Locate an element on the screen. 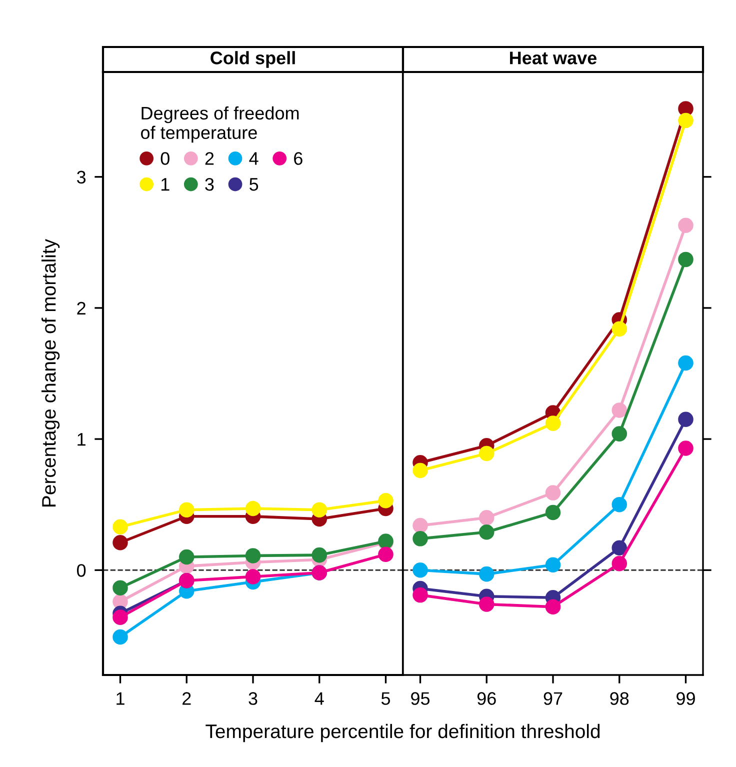  legend-label: 5 is located at coordinates (254, 184).